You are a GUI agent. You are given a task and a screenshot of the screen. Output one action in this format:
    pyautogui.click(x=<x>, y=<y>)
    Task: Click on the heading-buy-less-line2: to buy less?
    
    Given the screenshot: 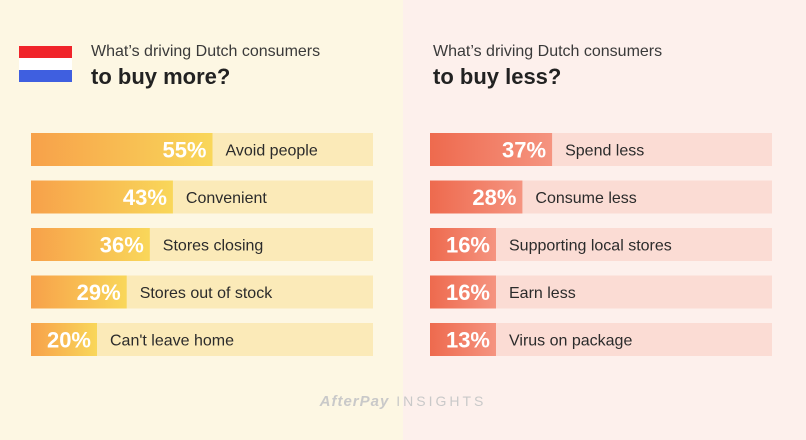 What is the action you would take?
    pyautogui.click(x=497, y=76)
    